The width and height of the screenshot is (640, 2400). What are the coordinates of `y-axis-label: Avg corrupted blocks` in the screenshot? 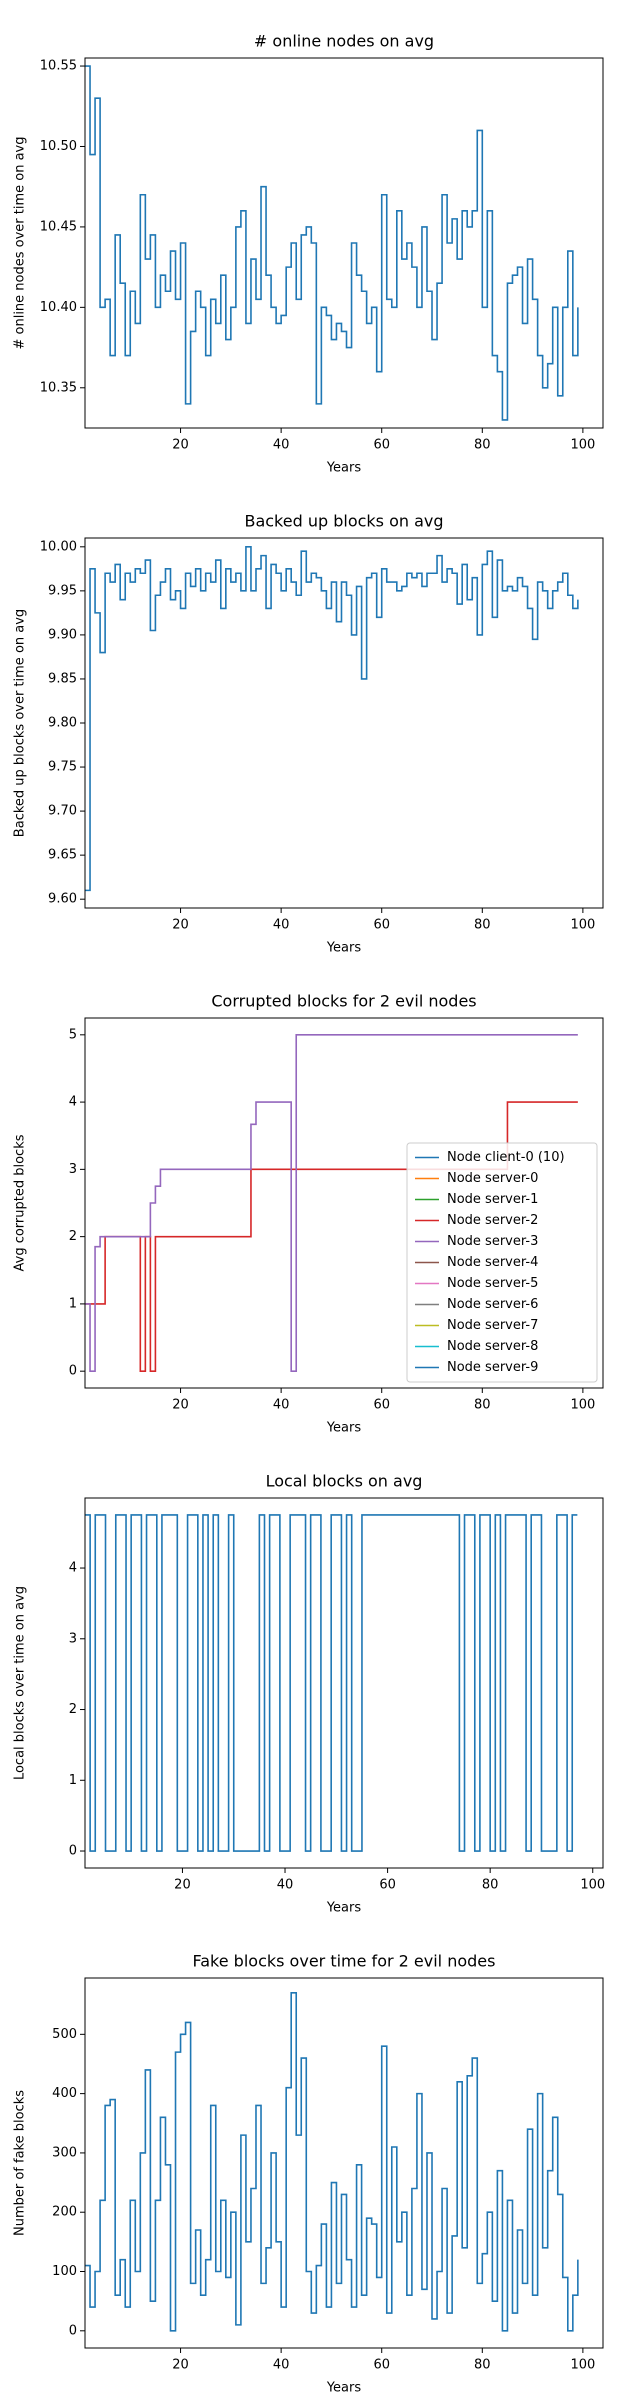 It's located at (20, 1202).